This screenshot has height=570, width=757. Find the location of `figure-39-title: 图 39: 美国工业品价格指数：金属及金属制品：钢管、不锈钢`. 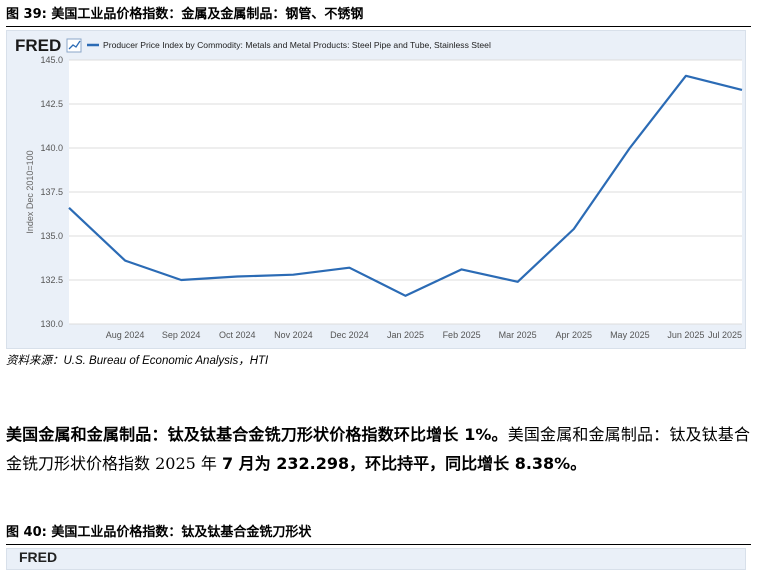

figure-39-title: 图 39: 美国工业品价格指数：金属及金属制品：钢管、不锈钢 is located at coordinates (378, 16).